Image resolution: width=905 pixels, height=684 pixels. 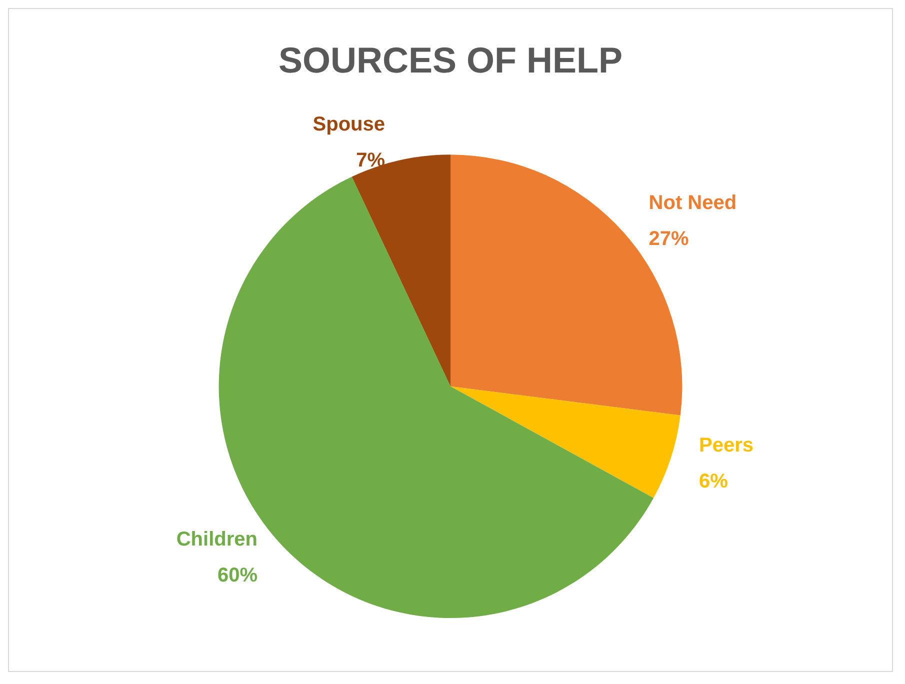 What do you see at coordinates (237, 575) in the screenshot?
I see `data-label: 60%` at bounding box center [237, 575].